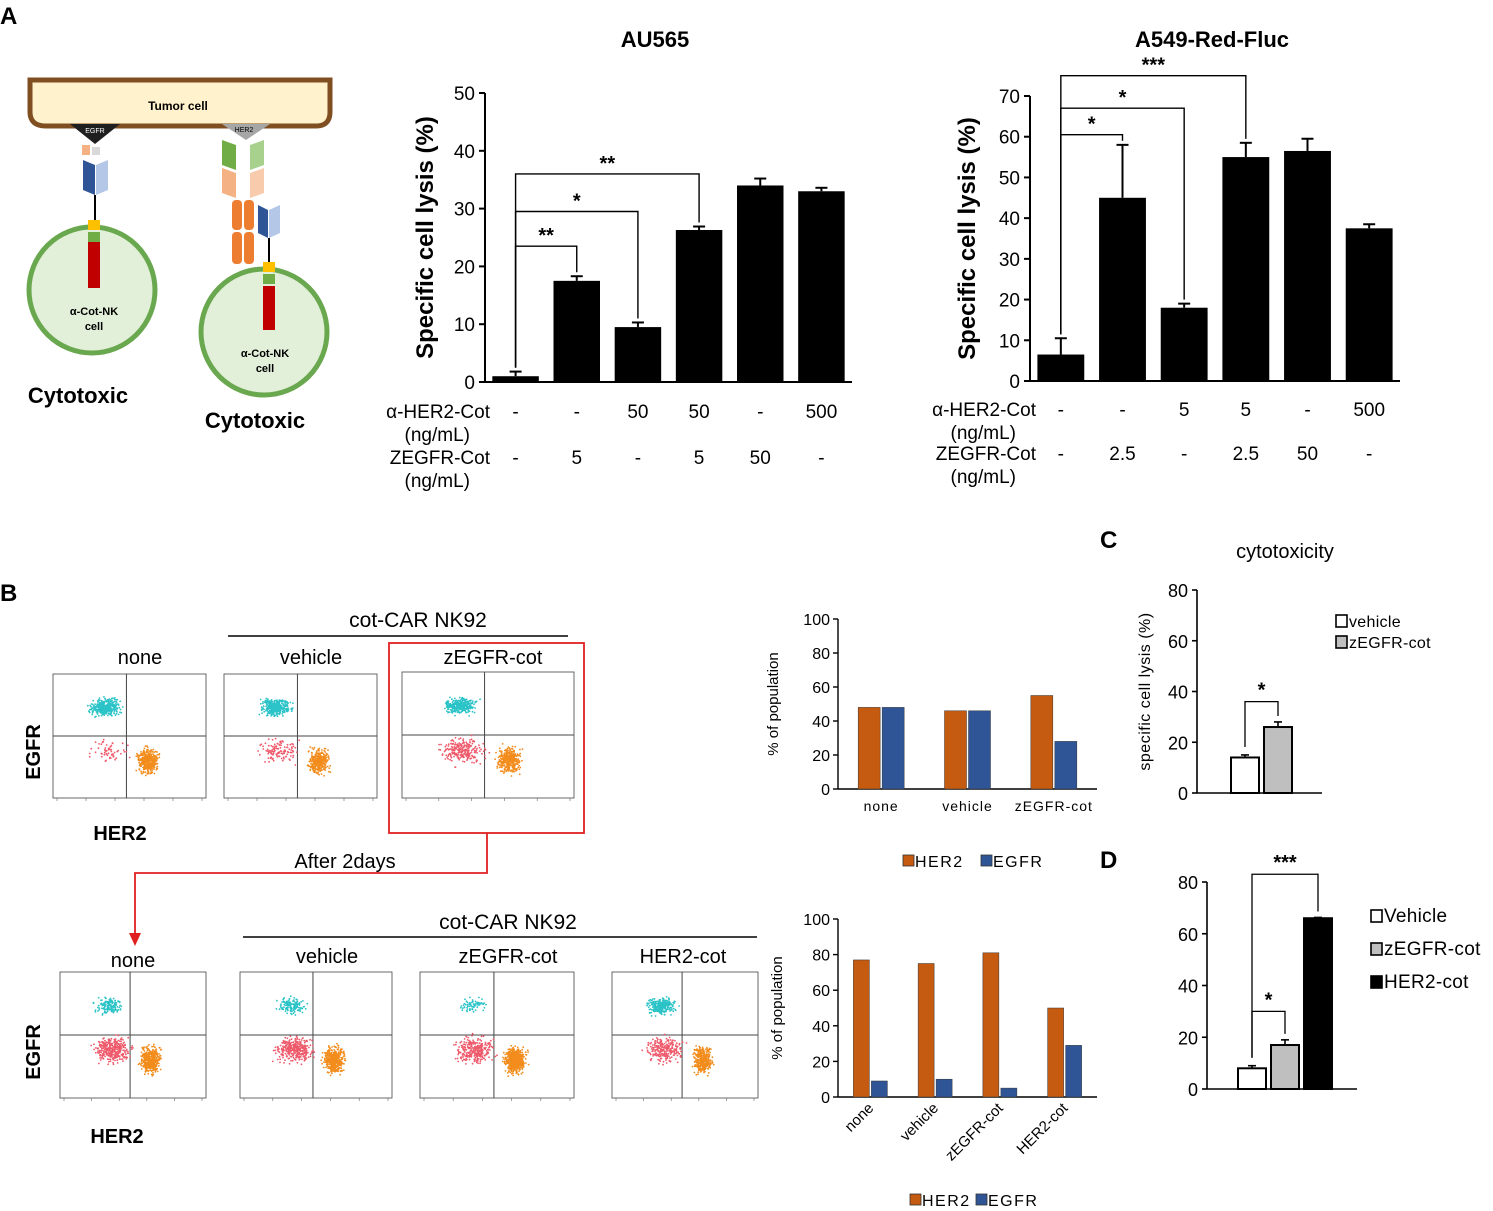 The image size is (1493, 1211). I want to click on antibody-arm-right, so click(257, 183).